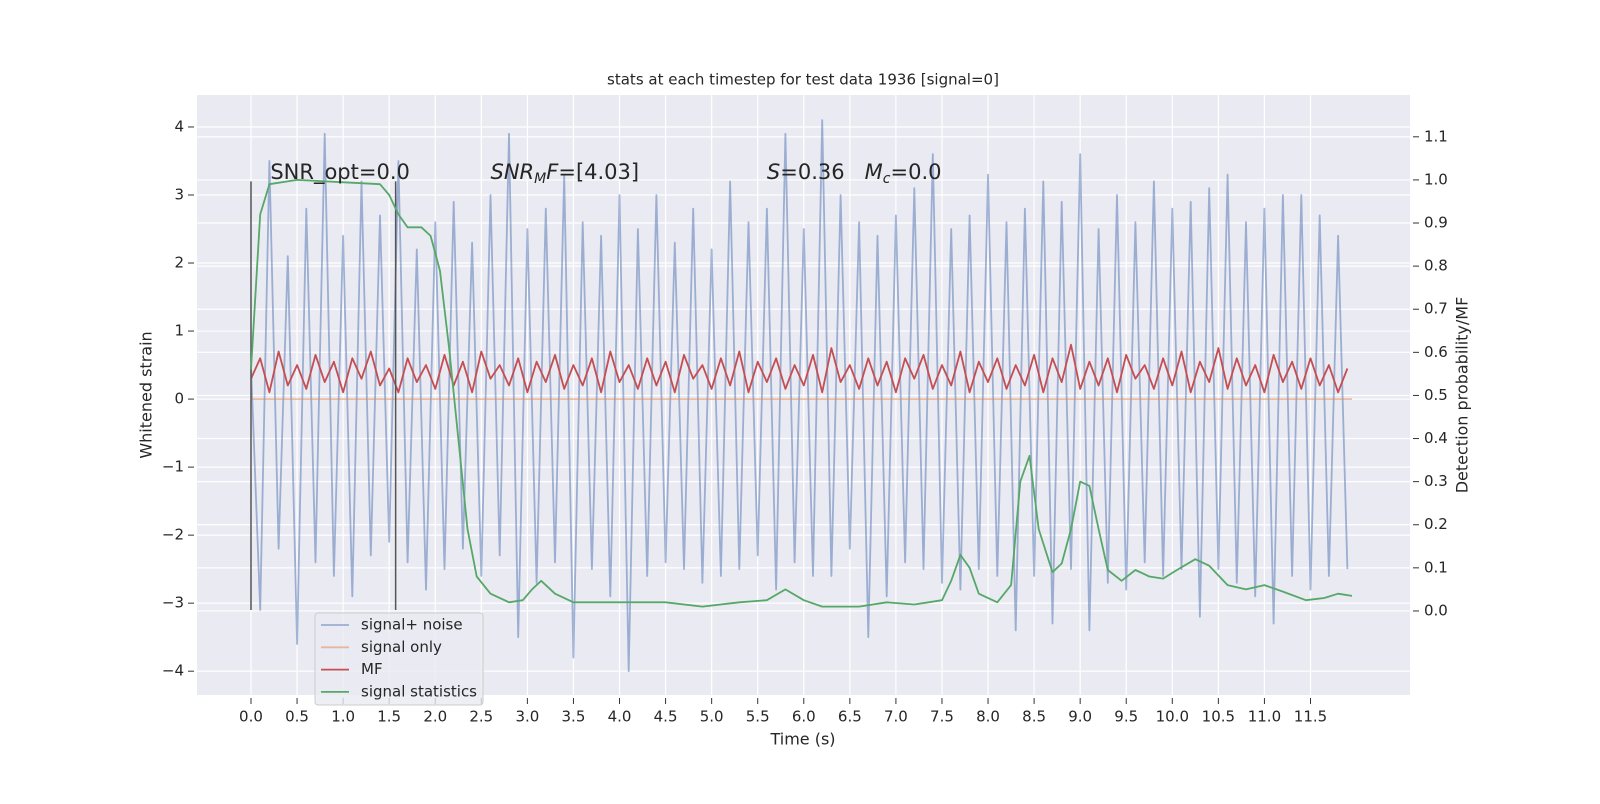 Image resolution: width=1600 pixels, height=804 pixels. Describe the element at coordinates (712, 717) in the screenshot. I see `x-tick-label: 5.0` at that location.